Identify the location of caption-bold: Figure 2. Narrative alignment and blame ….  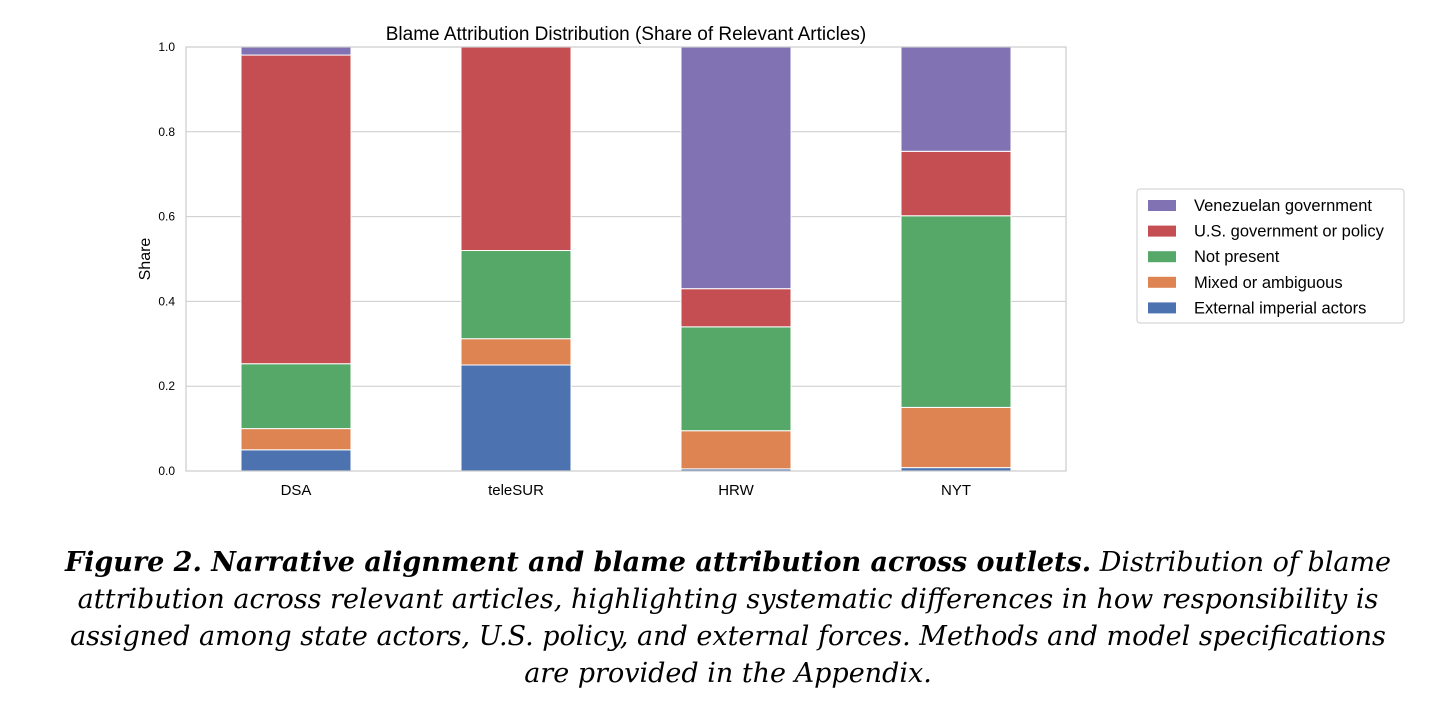
(578, 562).